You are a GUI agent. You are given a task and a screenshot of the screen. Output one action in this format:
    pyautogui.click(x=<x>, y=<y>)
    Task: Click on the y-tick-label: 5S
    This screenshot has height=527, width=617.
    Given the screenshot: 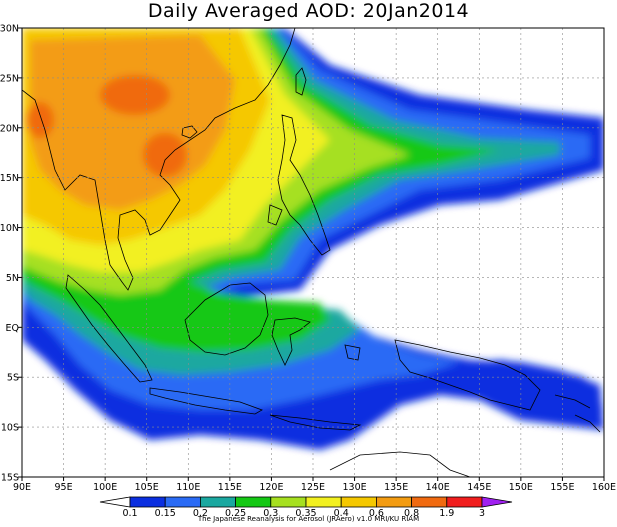 What is the action you would take?
    pyautogui.click(x=13, y=378)
    